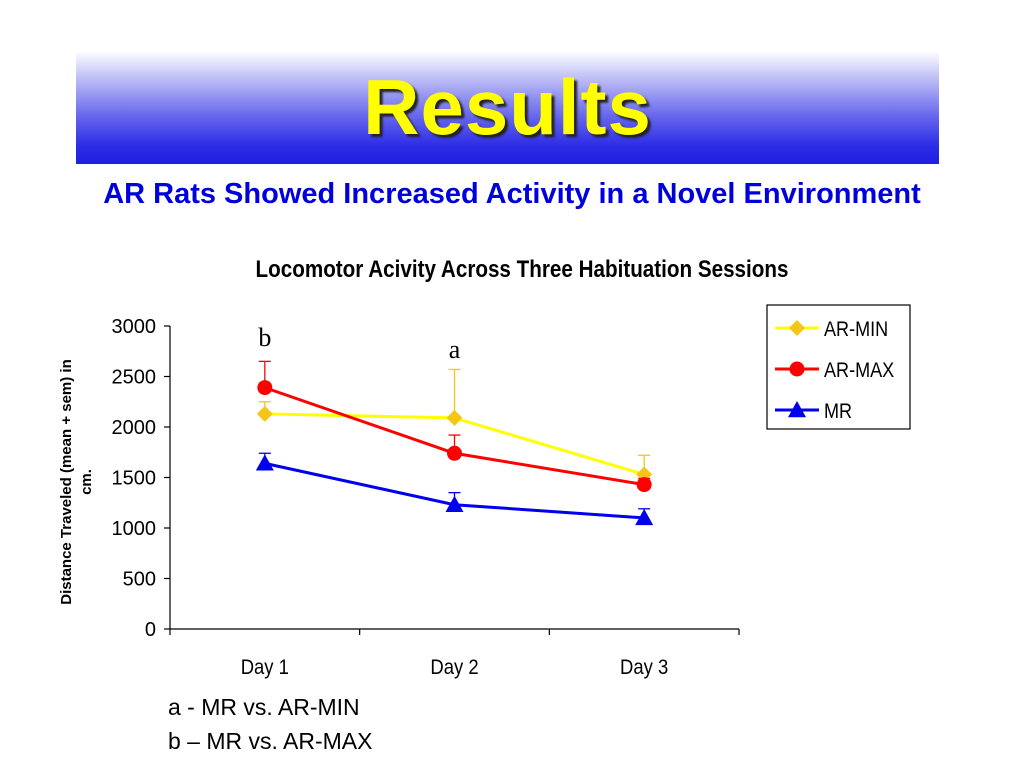 The image size is (1024, 768). I want to click on y-tick-label: 3000, so click(134, 327).